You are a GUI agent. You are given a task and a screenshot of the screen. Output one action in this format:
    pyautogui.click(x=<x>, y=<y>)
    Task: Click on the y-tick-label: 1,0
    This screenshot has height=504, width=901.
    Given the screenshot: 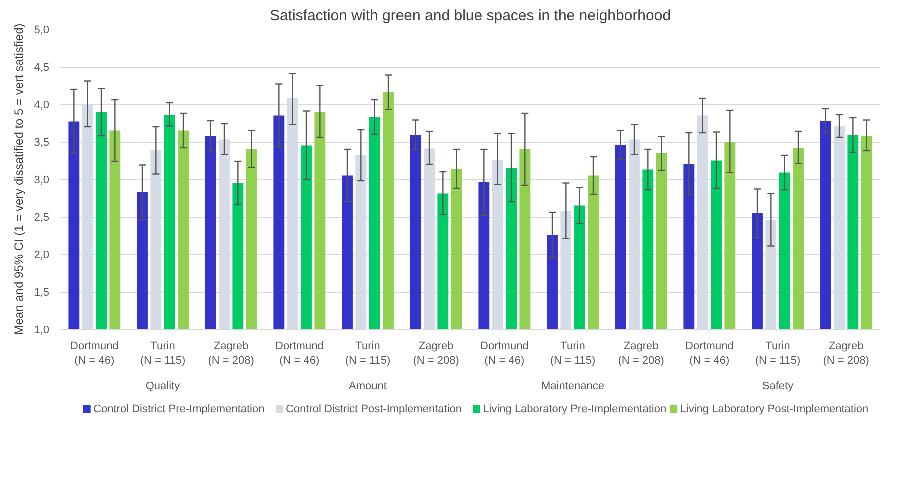 What is the action you would take?
    pyautogui.click(x=42, y=330)
    